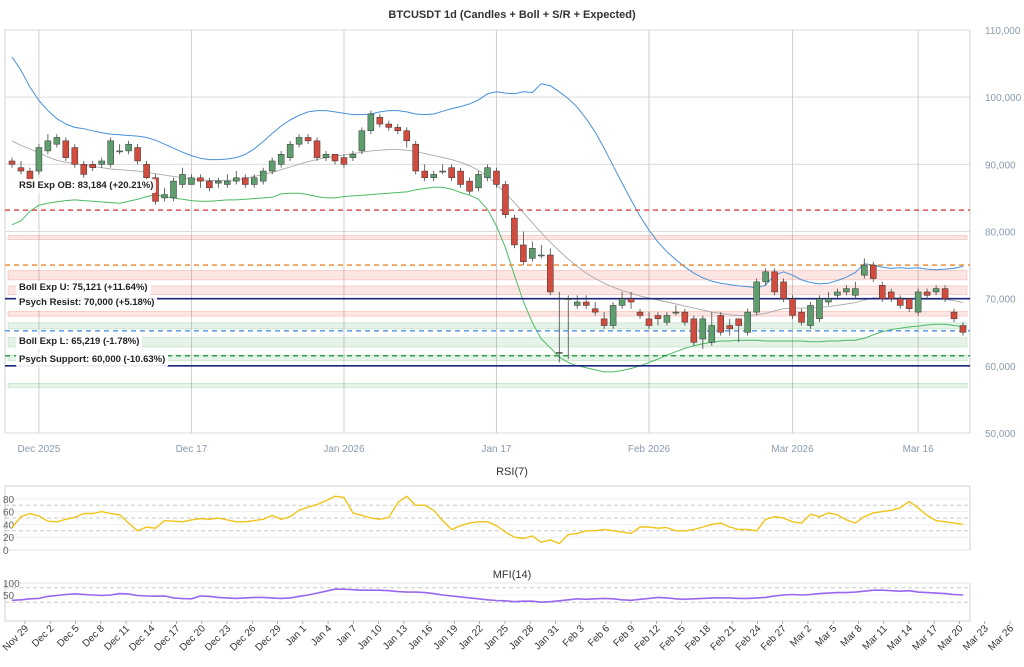  What do you see at coordinates (445, 637) in the screenshot?
I see `mfi-x-tick-label: Jan 19` at bounding box center [445, 637].